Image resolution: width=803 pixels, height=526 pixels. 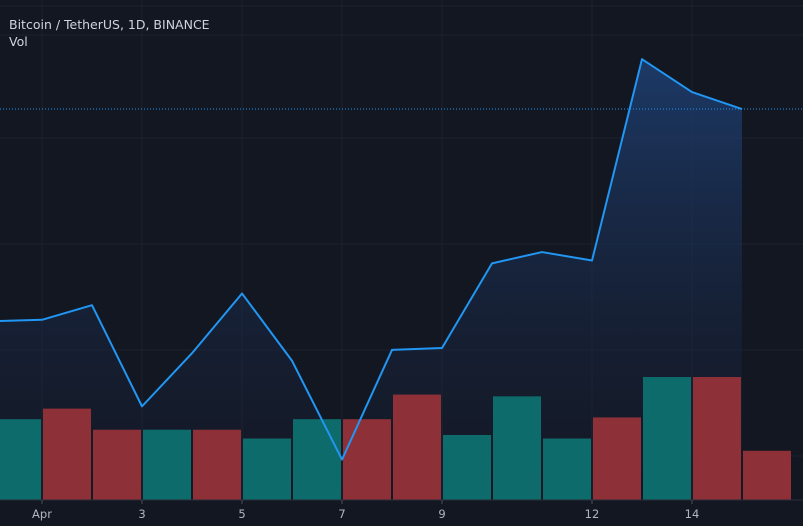 What do you see at coordinates (141, 514) in the screenshot?
I see `x-tick-label: 3` at bounding box center [141, 514].